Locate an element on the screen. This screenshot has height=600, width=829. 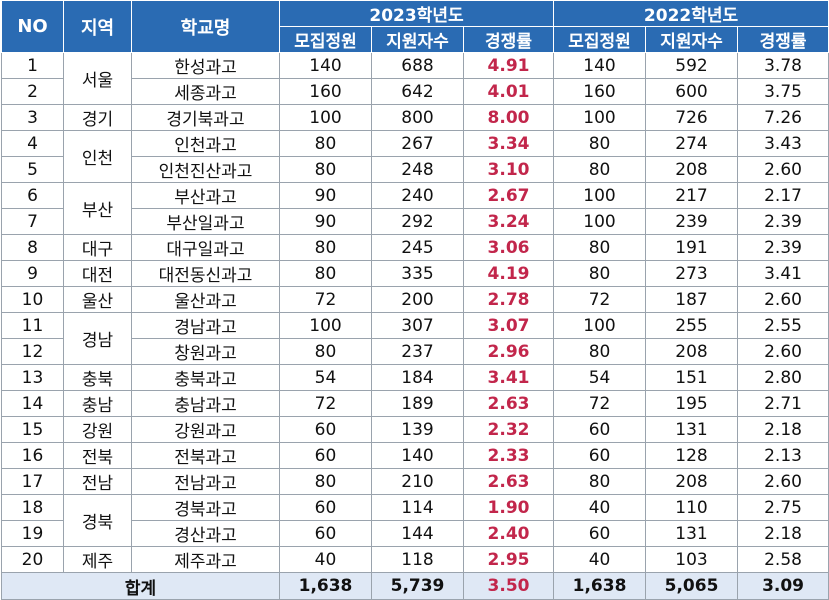
cell-ratio-2022: 2.80 is located at coordinates (783, 377).